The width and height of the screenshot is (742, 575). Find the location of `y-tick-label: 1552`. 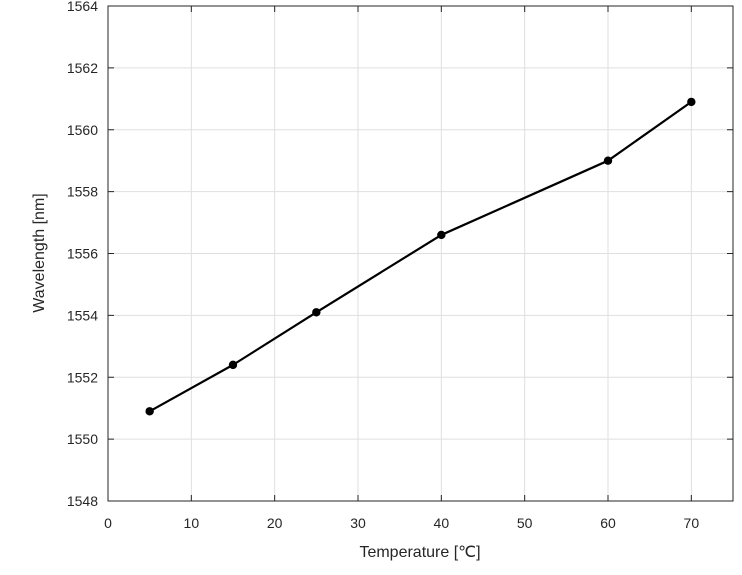

y-tick-label: 1552 is located at coordinates (82, 377).